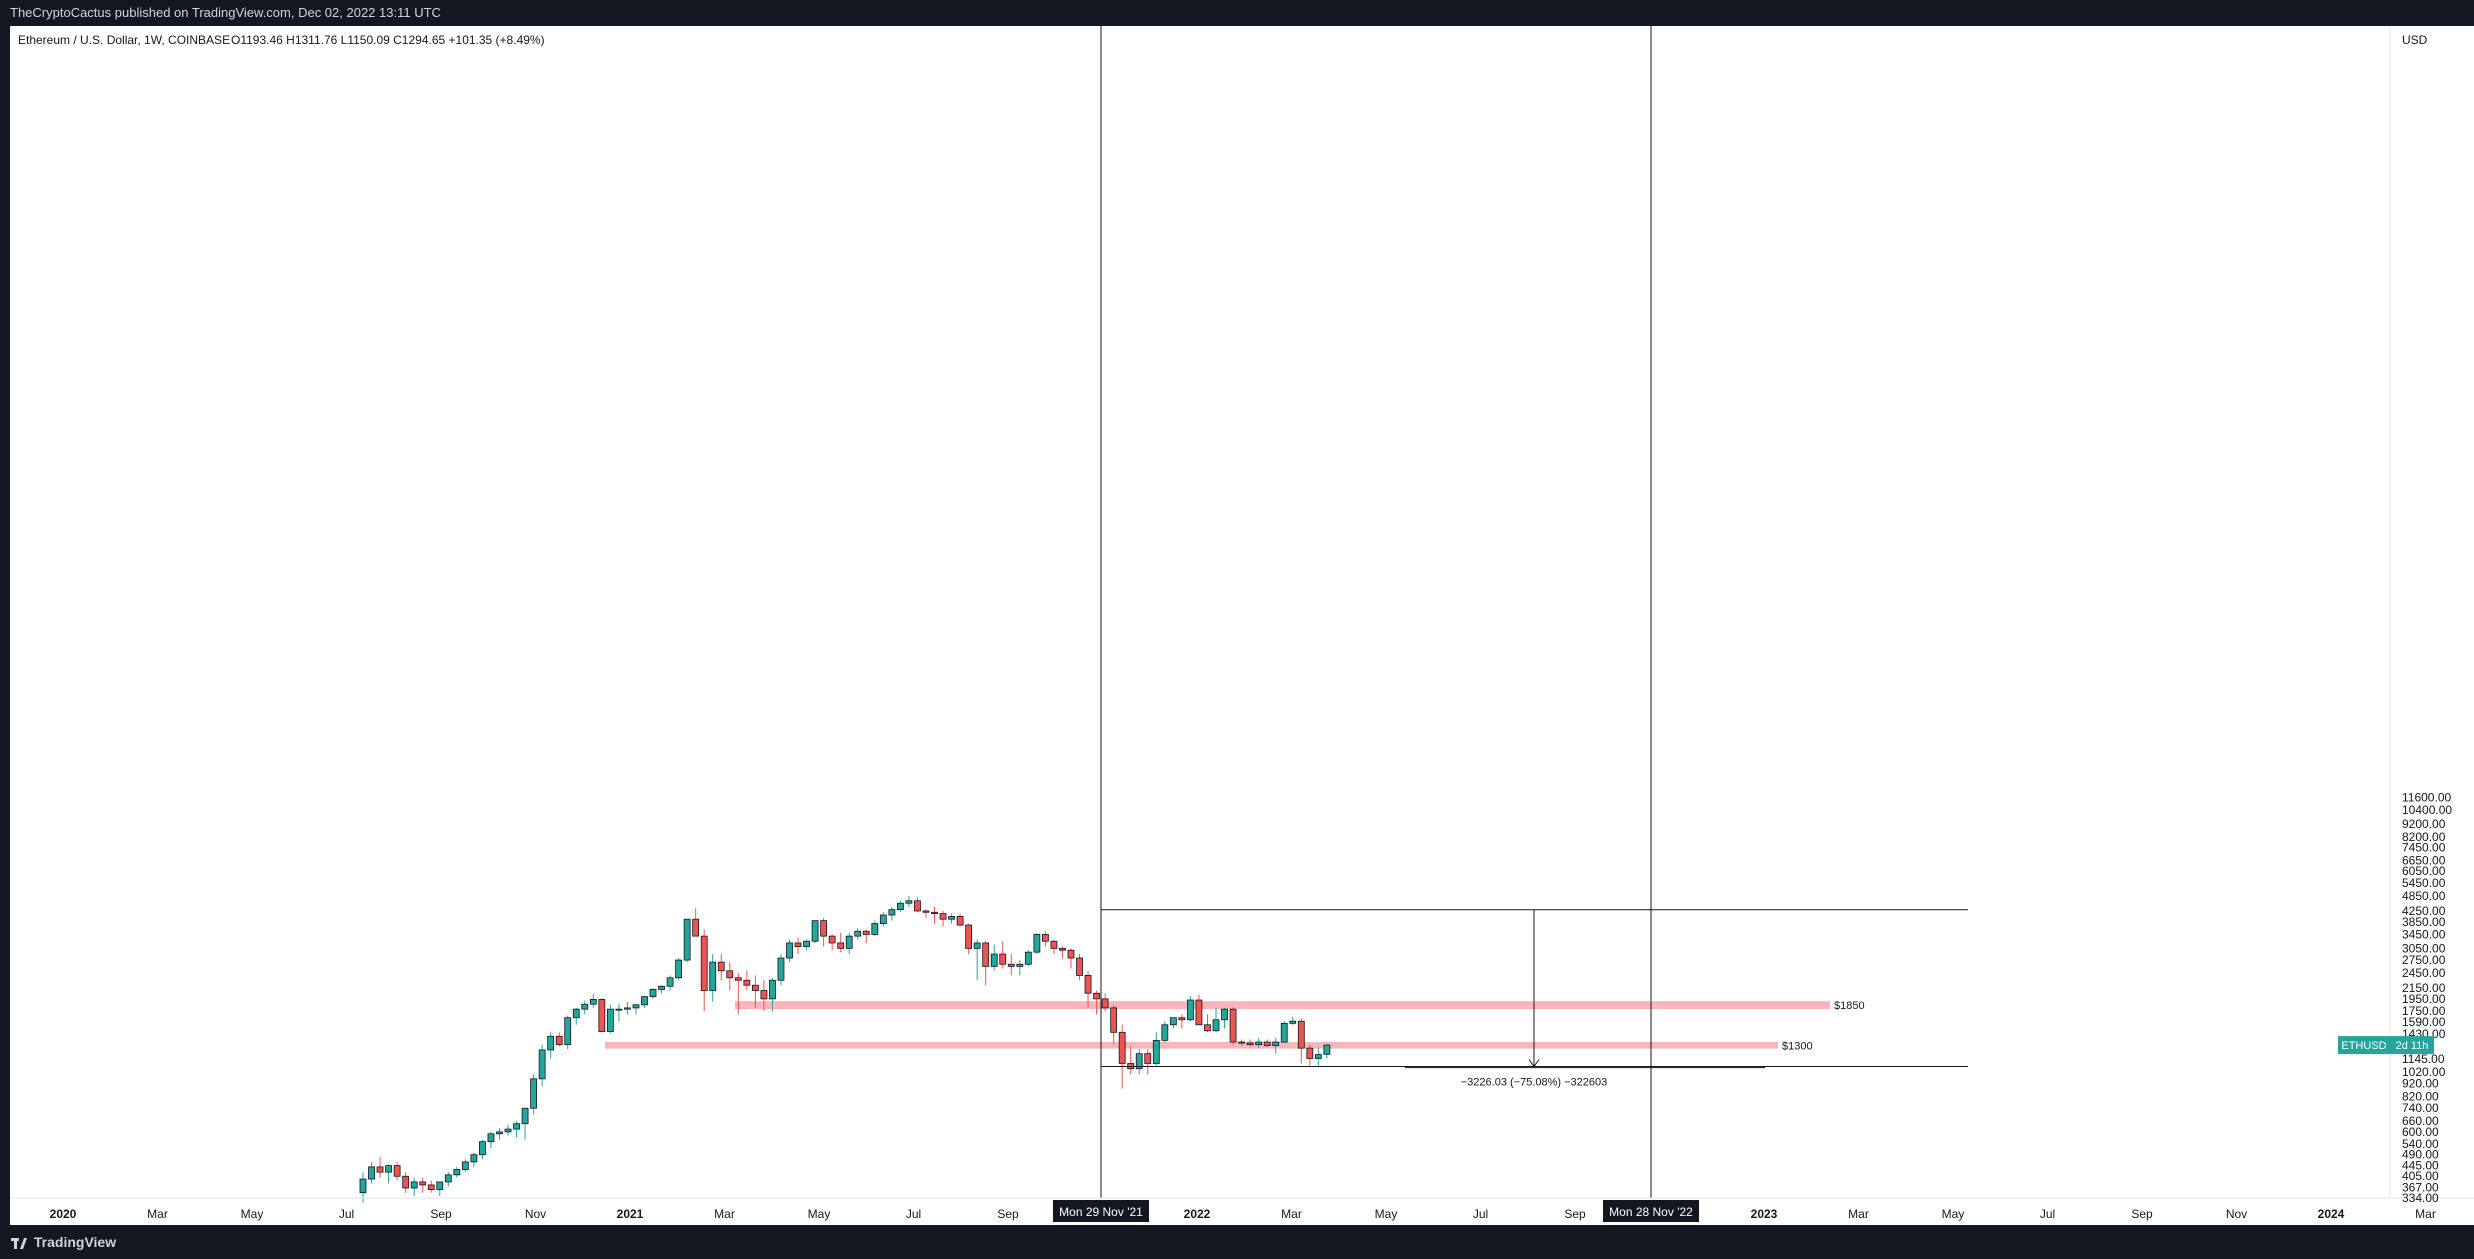  I want to click on symbol-badge-text: ETHUSD, so click(2363, 1046).